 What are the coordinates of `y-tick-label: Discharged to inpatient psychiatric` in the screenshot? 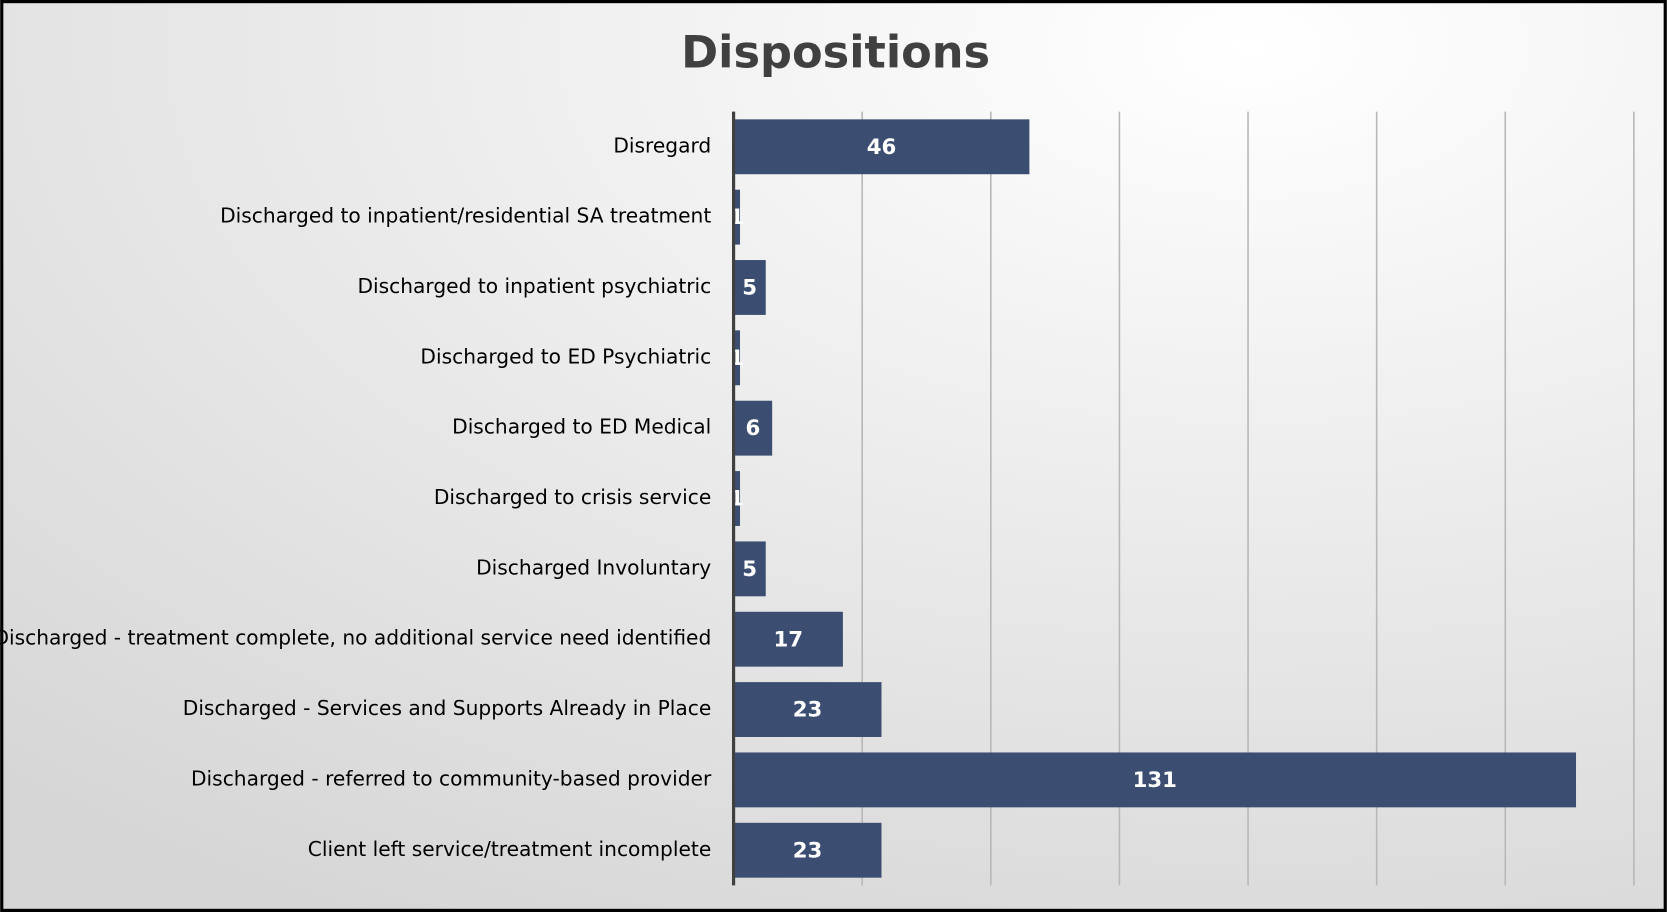 It's located at (534, 286).